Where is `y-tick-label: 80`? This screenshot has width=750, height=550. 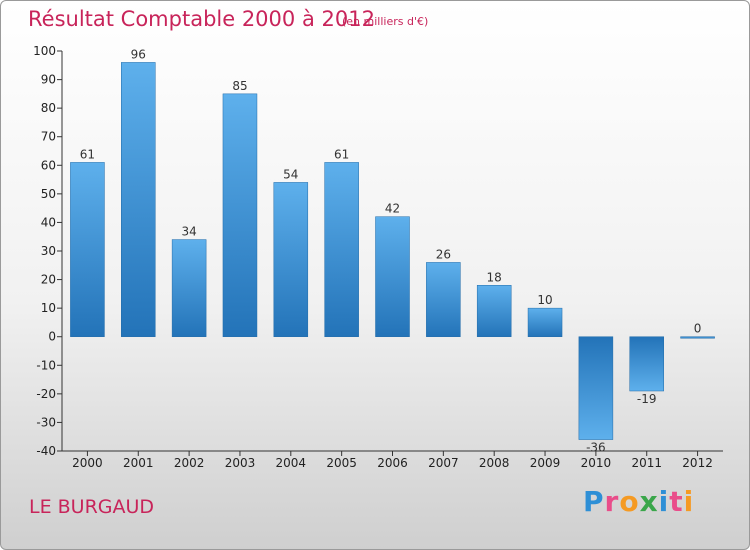
y-tick-label: 80 is located at coordinates (48, 108).